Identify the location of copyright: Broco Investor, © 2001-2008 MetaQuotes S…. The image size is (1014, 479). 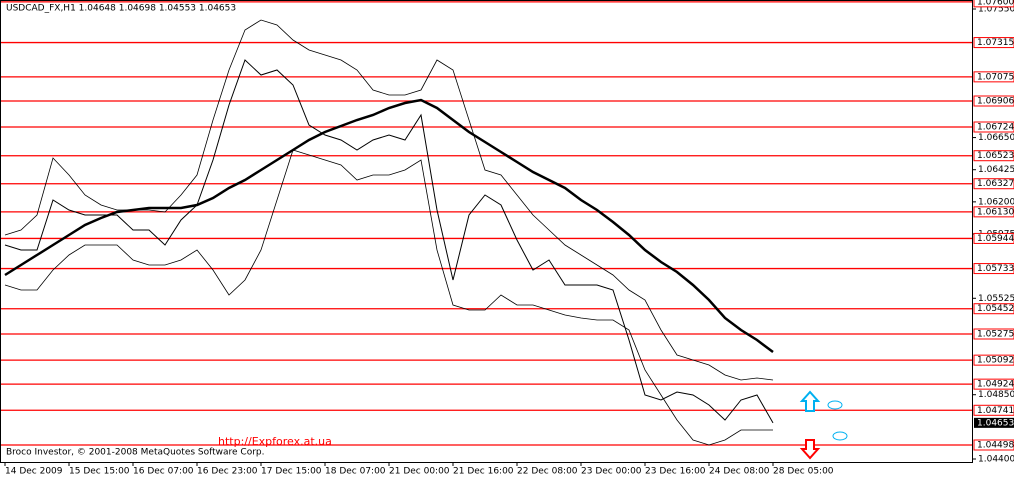
(135, 453).